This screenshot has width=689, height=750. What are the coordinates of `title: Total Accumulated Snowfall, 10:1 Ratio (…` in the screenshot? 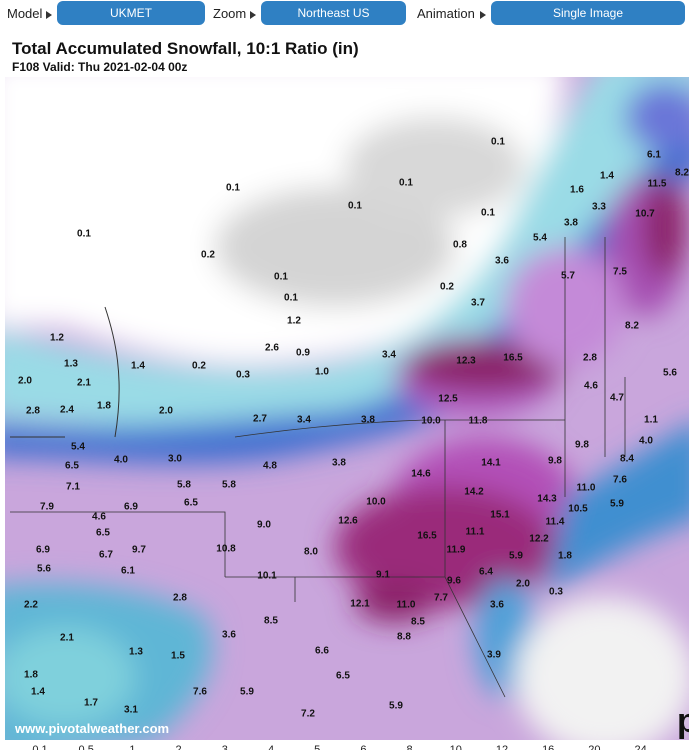 It's located at (185, 48).